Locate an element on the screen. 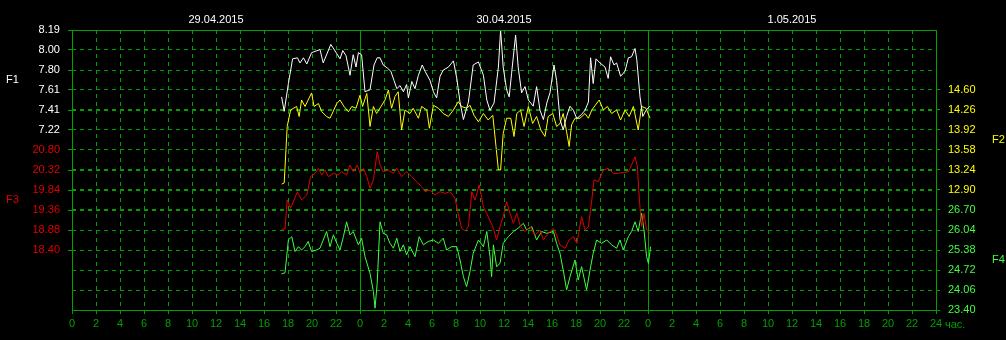  y-tick-label: 19.36 is located at coordinates (46, 209).